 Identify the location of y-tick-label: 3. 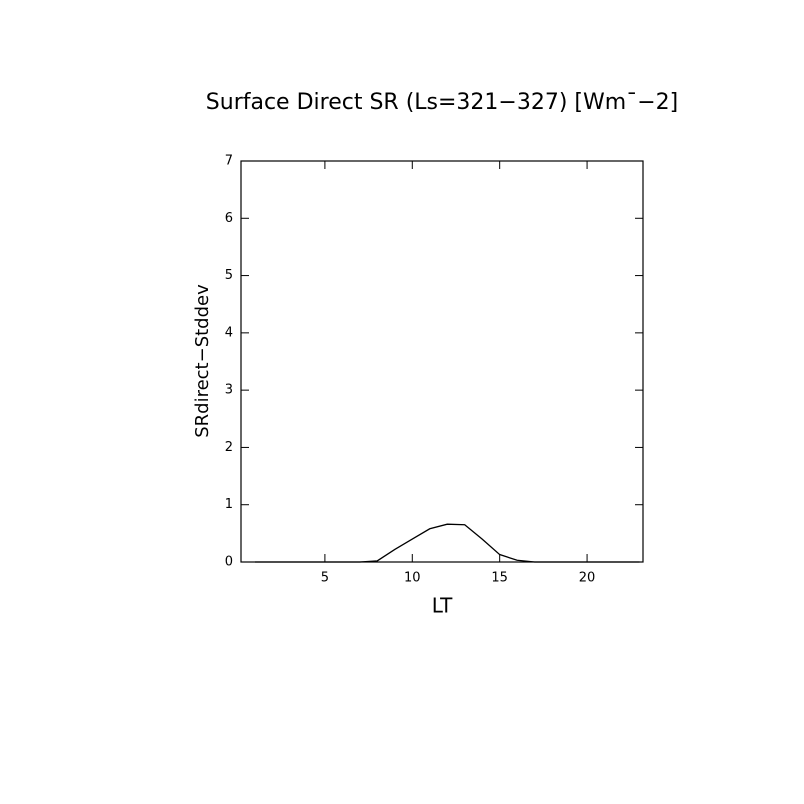
(229, 390).